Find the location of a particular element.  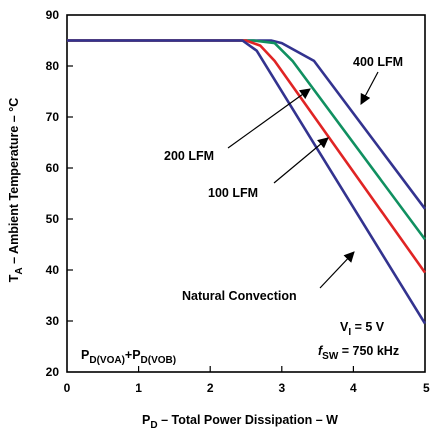

fsw-rest: = 750 kHz is located at coordinates (368, 351).